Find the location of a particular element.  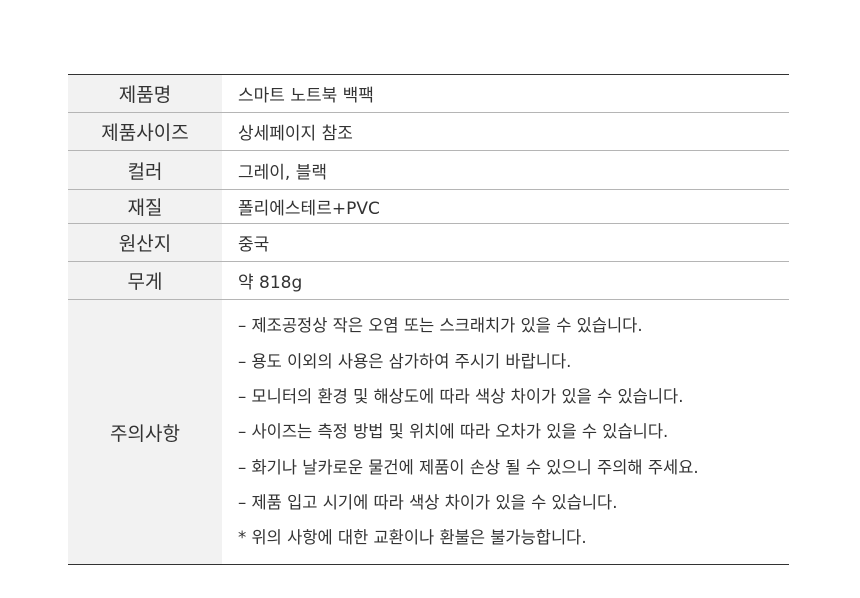

label-caution: 주의사항 is located at coordinates (145, 432).